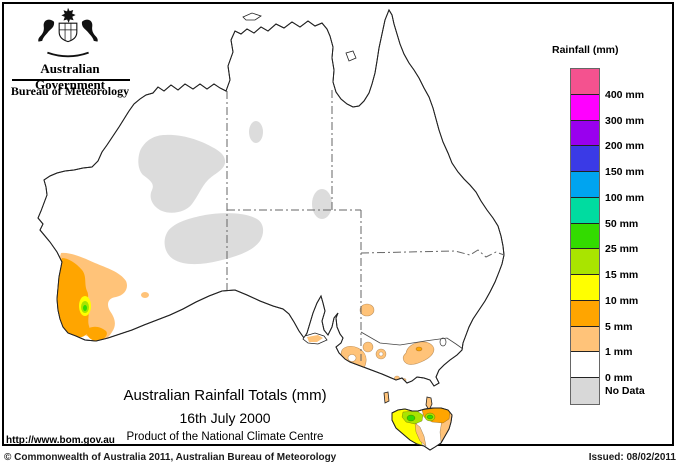  I want to click on legend-label: 100 mm, so click(625, 197).